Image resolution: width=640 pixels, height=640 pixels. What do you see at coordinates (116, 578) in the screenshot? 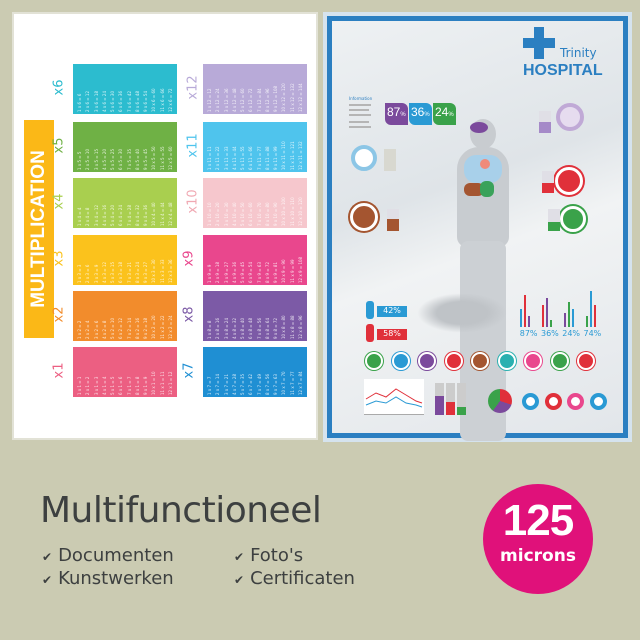
I see `feature-label: Kunstwerken` at bounding box center [116, 578].